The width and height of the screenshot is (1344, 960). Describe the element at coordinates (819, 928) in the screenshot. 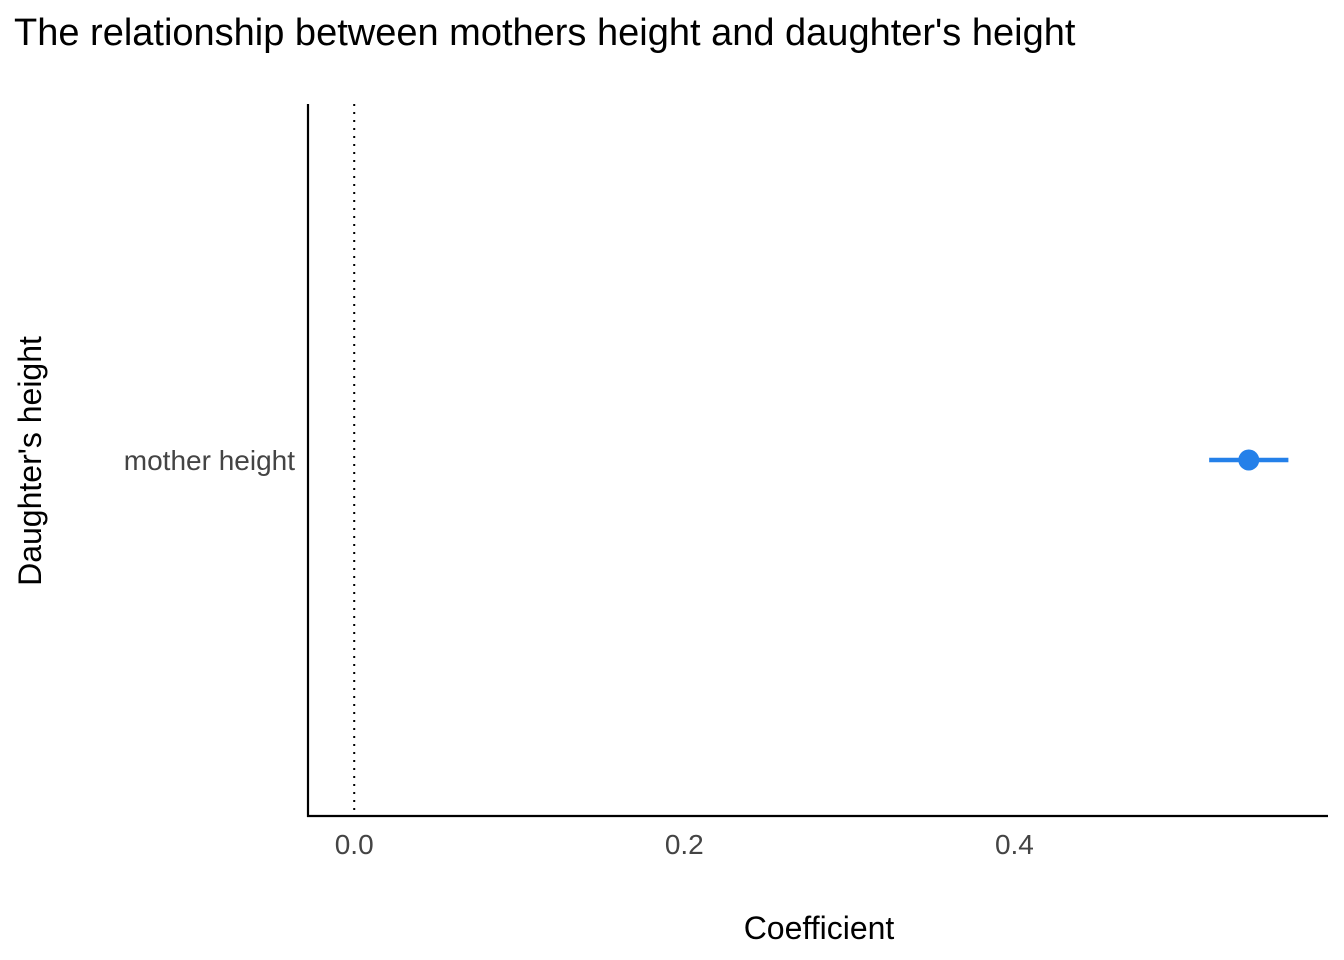

I see `x-axis-title: Coefficient` at that location.